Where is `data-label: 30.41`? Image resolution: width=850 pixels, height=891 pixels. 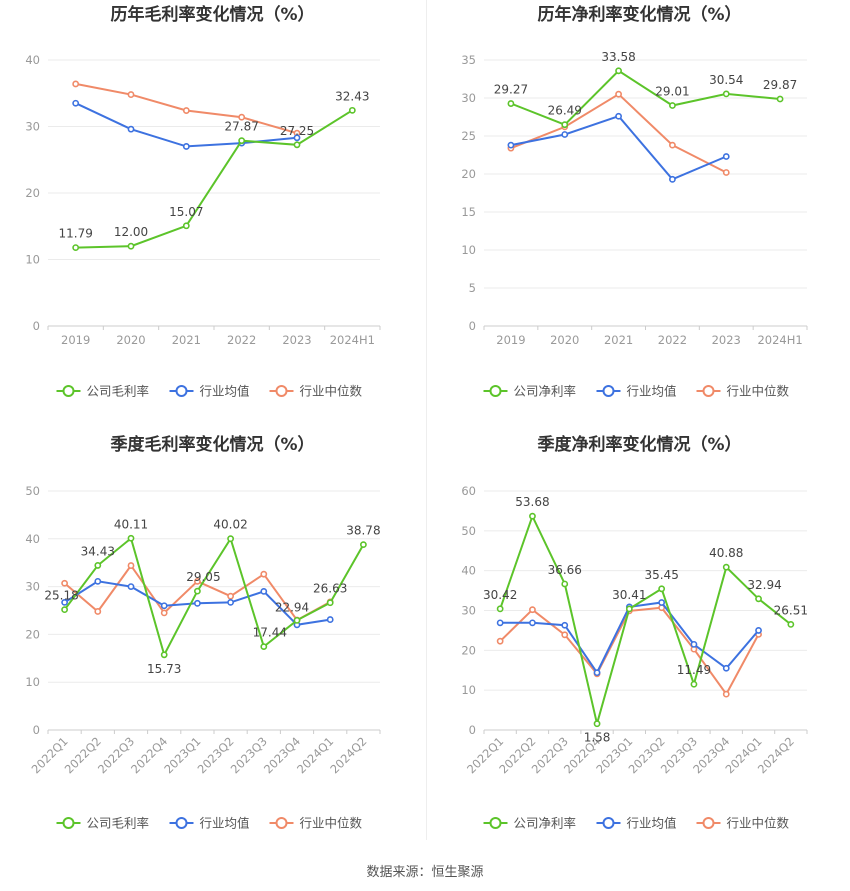
data-label: 30.41 is located at coordinates (629, 595).